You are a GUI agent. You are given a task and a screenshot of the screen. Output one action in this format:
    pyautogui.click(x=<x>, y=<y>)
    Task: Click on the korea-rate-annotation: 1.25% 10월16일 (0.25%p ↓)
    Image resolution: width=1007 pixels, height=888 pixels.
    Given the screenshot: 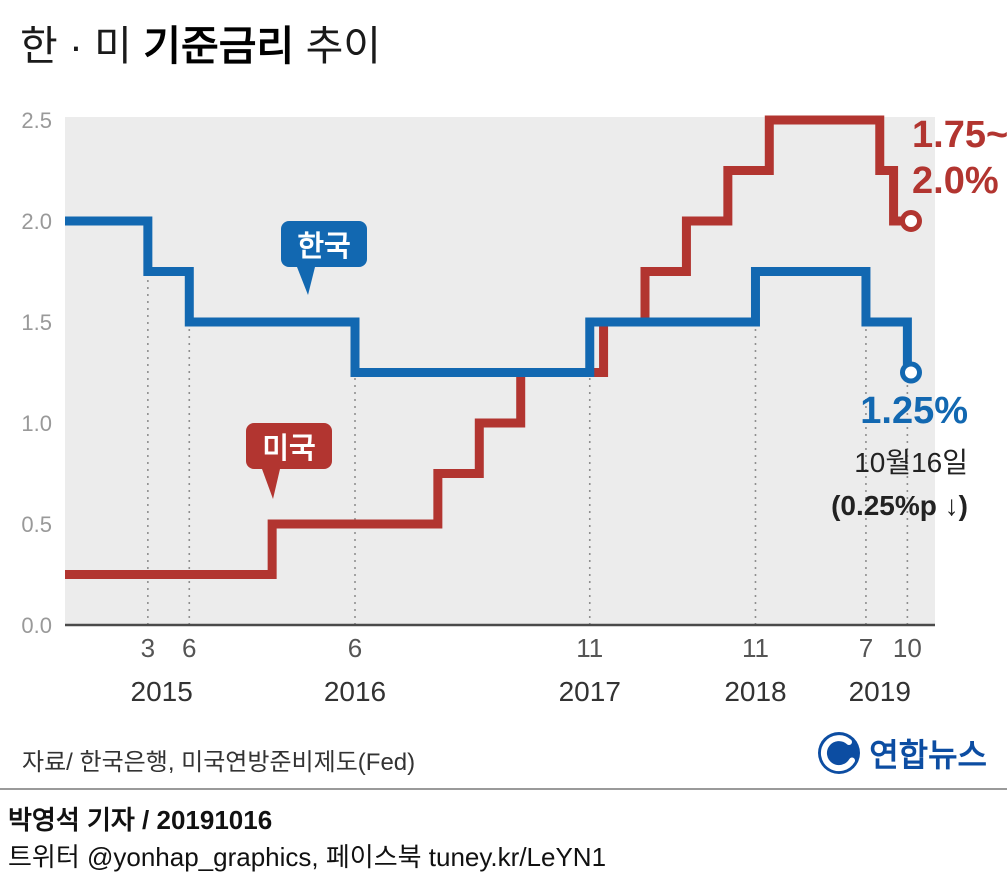 What is the action you would take?
    pyautogui.click(x=868, y=456)
    